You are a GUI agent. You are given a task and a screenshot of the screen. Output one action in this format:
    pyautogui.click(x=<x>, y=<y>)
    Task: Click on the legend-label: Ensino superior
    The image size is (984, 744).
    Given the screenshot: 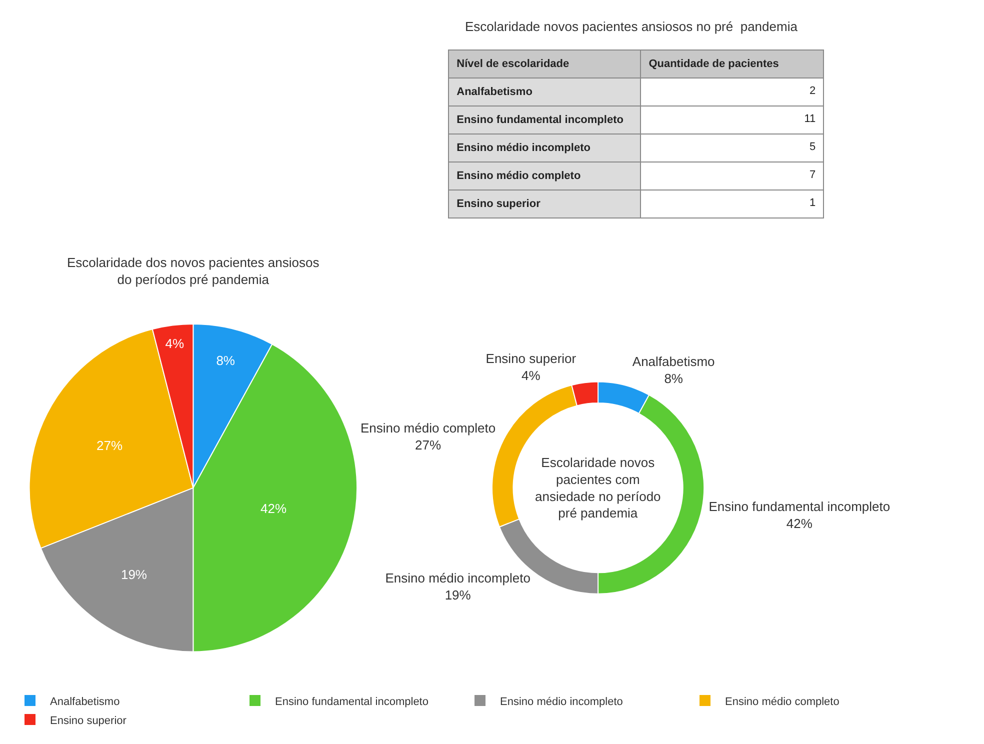 What is the action you would take?
    pyautogui.click(x=88, y=720)
    